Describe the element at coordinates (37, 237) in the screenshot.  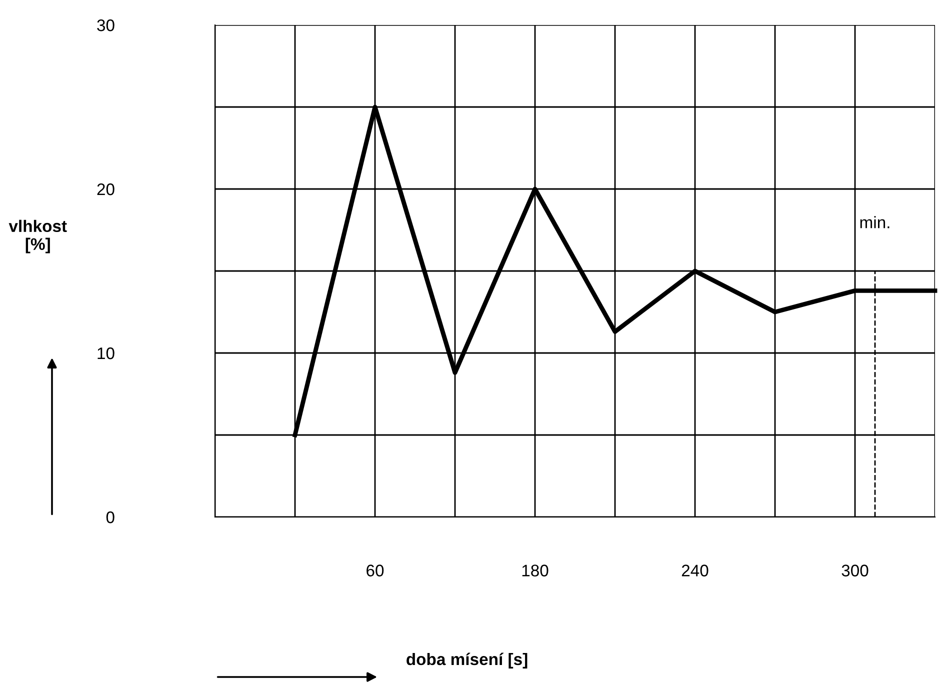
I see `y-axis-title: vlhkost [%]` at that location.